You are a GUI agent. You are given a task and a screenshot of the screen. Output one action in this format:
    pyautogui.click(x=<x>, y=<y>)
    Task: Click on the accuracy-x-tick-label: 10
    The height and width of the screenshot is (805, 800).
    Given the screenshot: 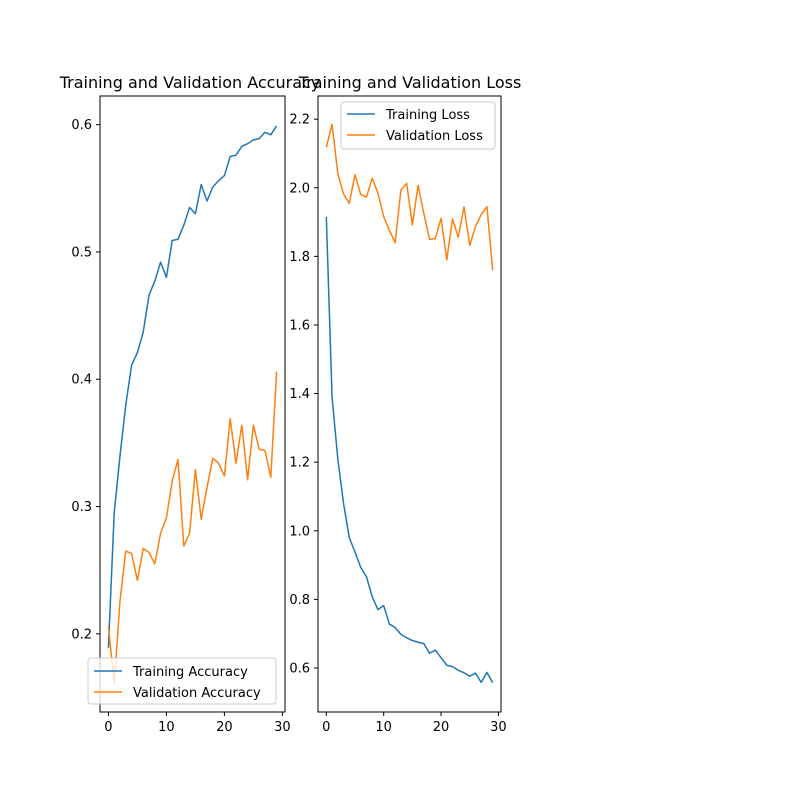 What is the action you would take?
    pyautogui.click(x=166, y=727)
    